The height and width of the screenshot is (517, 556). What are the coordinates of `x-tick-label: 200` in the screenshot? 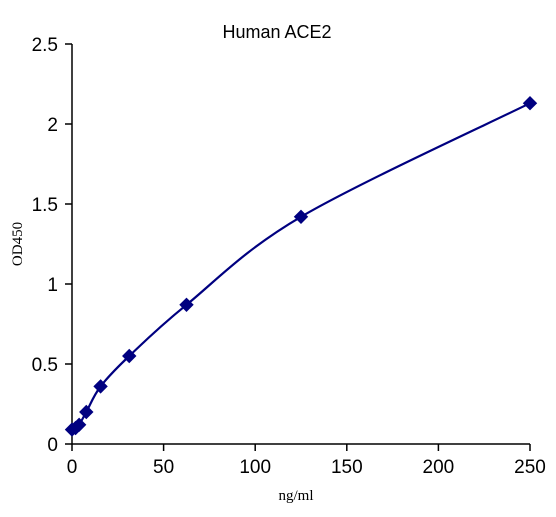 It's located at (439, 467).